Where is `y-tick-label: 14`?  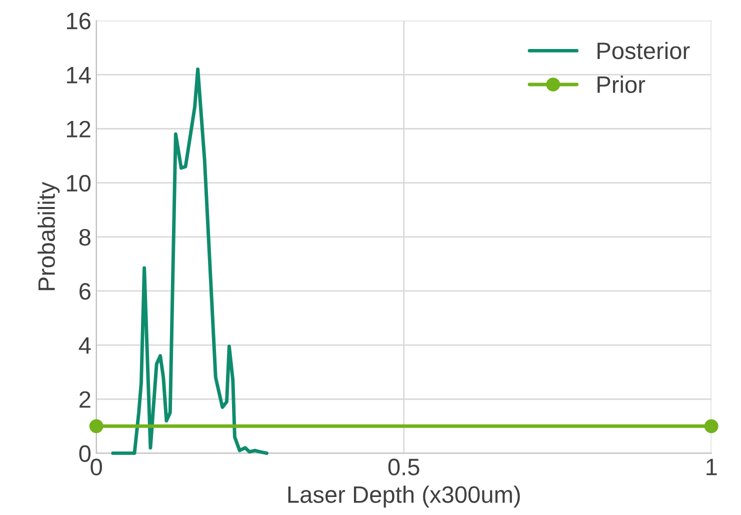 y-tick-label: 14 is located at coordinates (79, 75).